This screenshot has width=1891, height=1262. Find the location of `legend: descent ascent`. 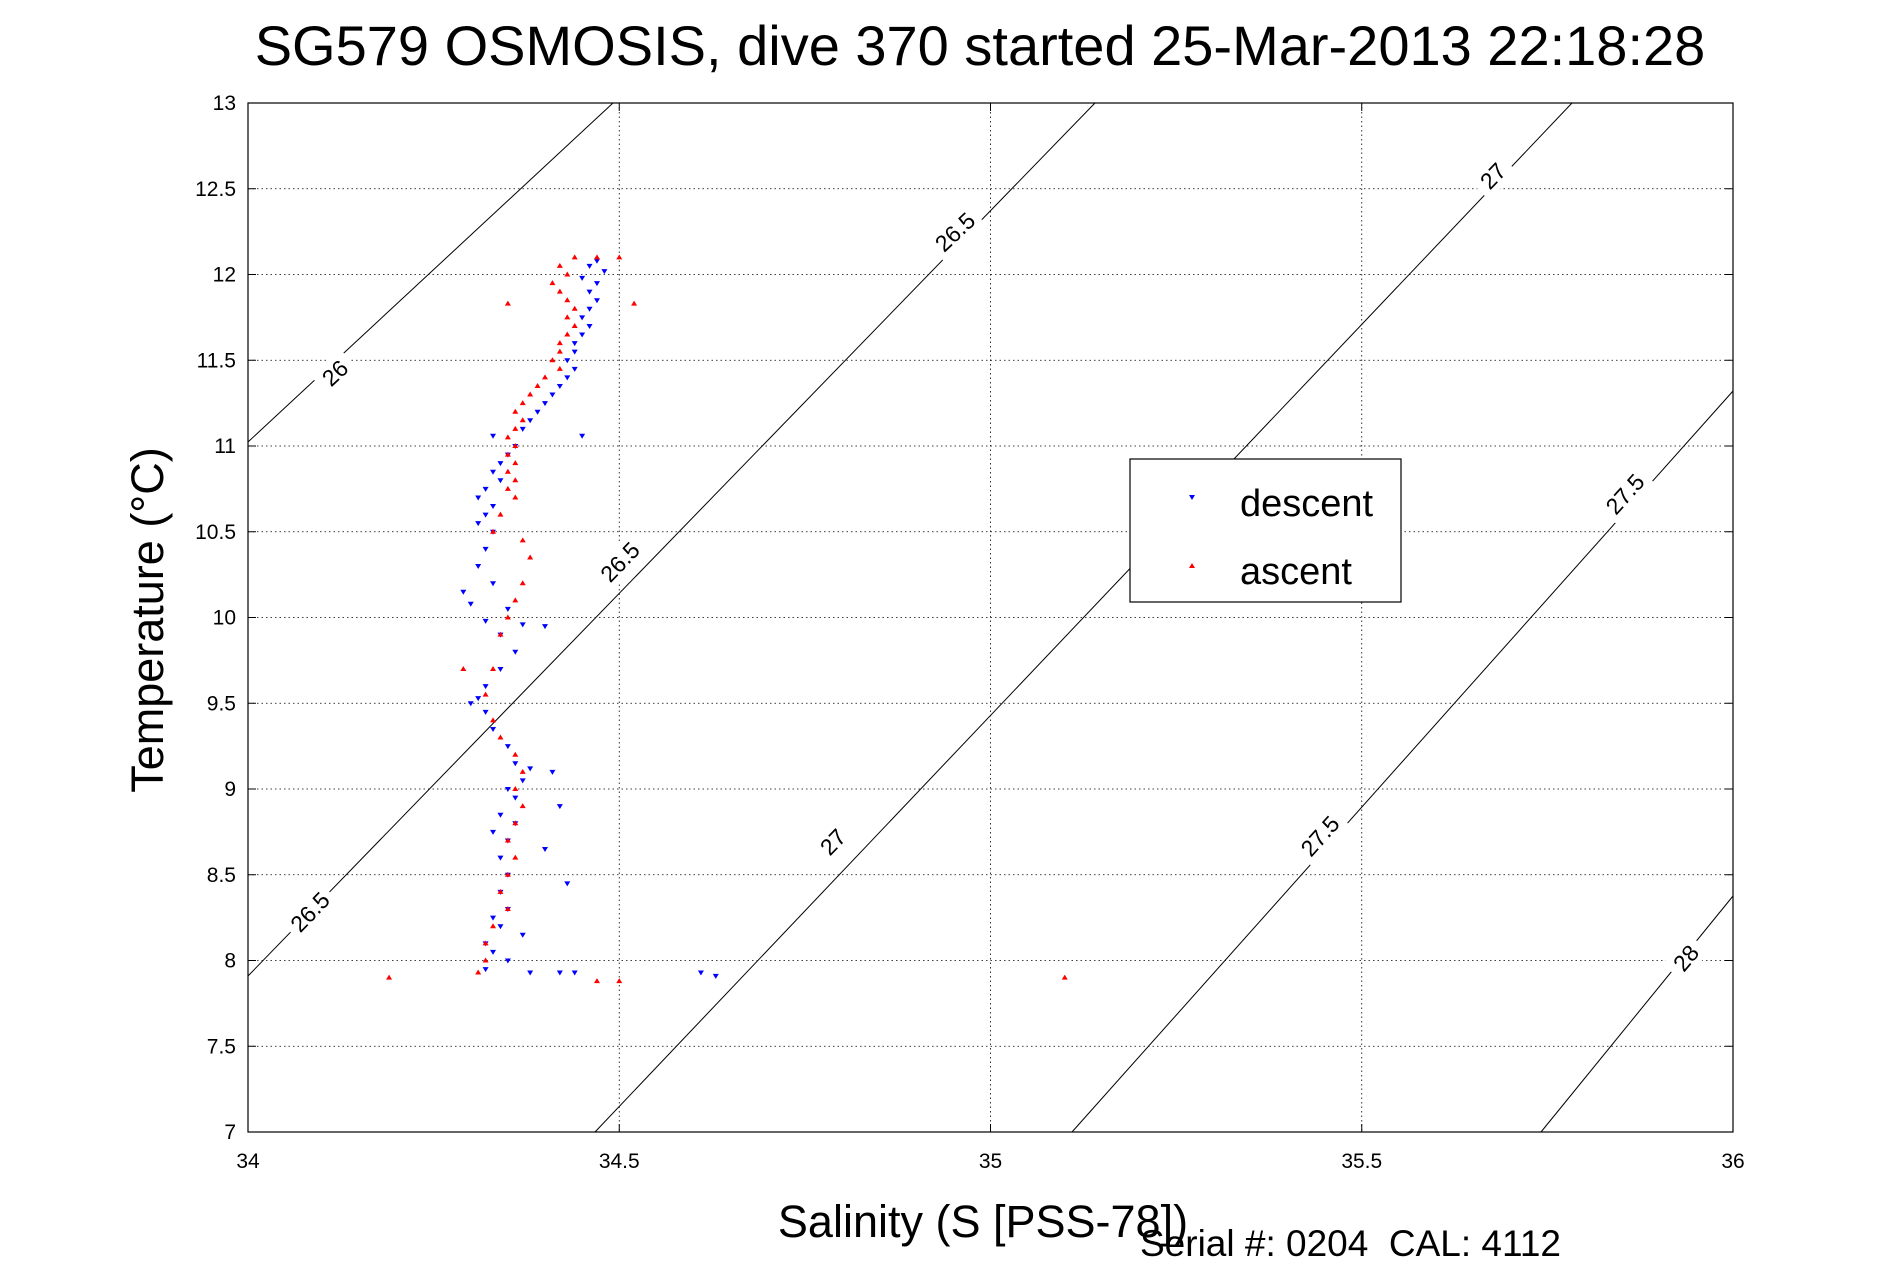

legend: descent ascent is located at coordinates (1265, 530).